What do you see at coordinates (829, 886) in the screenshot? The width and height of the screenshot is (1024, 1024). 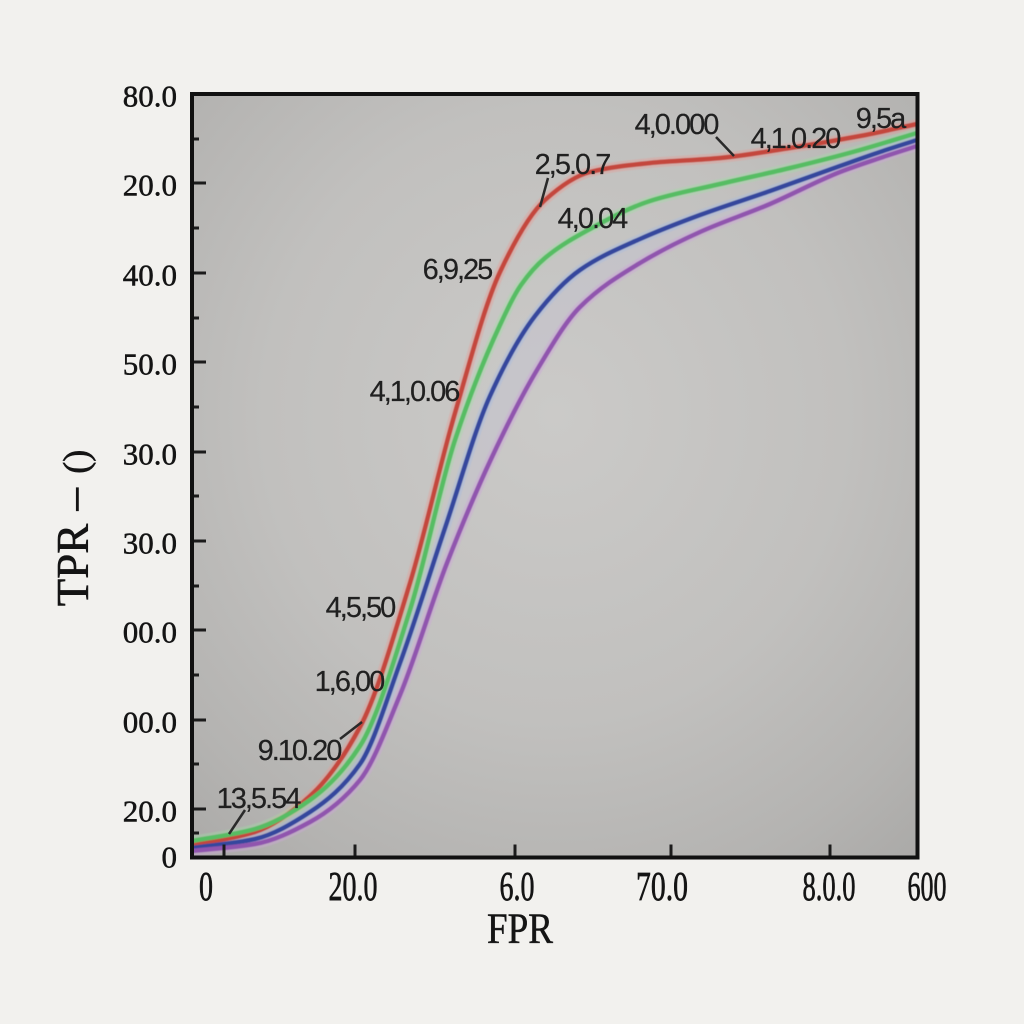 I see `svg-text: 8.0.0` at bounding box center [829, 886].